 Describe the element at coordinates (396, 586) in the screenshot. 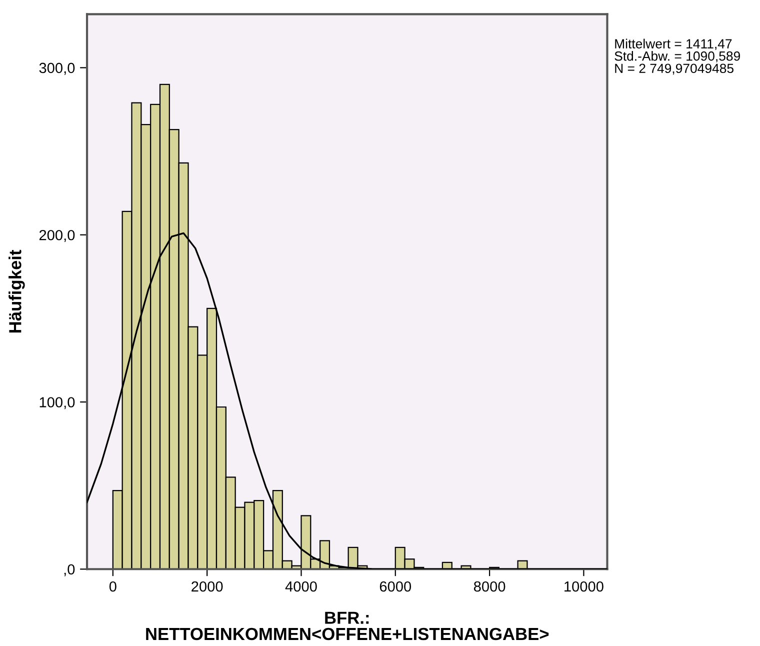

I see `x-tick-label: 6000` at that location.